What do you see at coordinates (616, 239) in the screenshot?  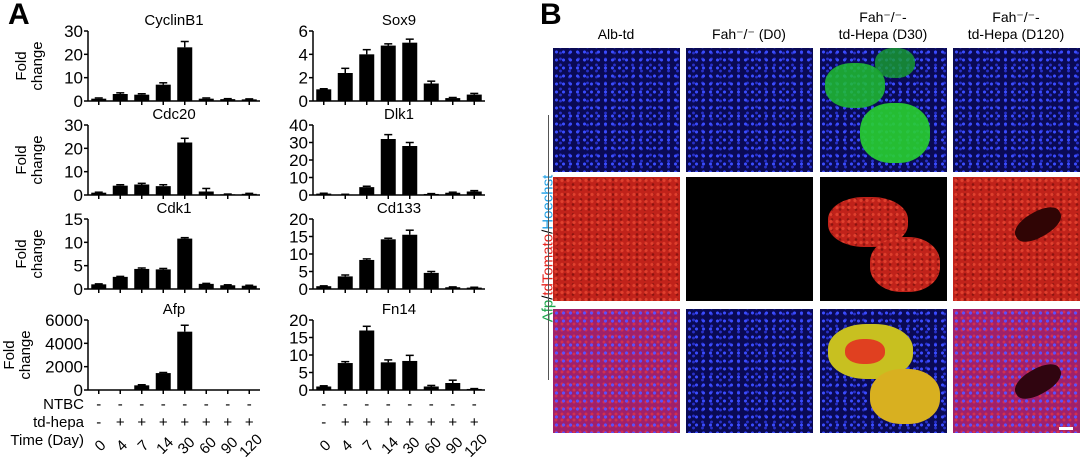 I see `image-alb-td-tdtomato` at bounding box center [616, 239].